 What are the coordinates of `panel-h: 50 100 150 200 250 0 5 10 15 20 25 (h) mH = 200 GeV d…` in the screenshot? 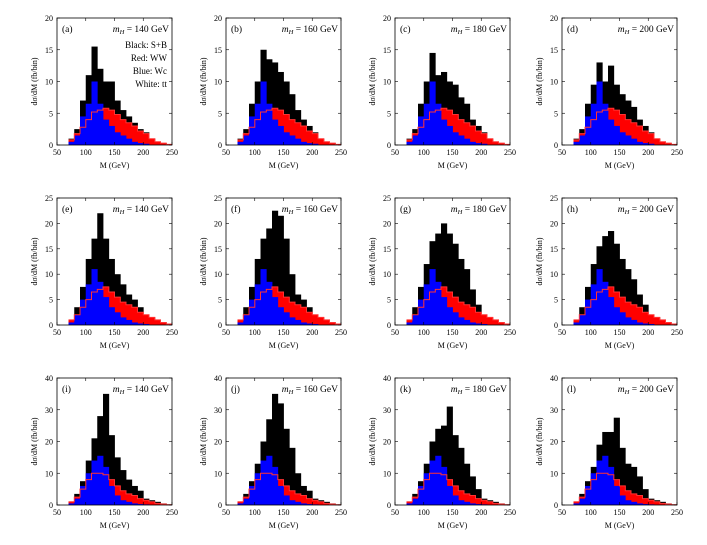 It's located at (609, 272).